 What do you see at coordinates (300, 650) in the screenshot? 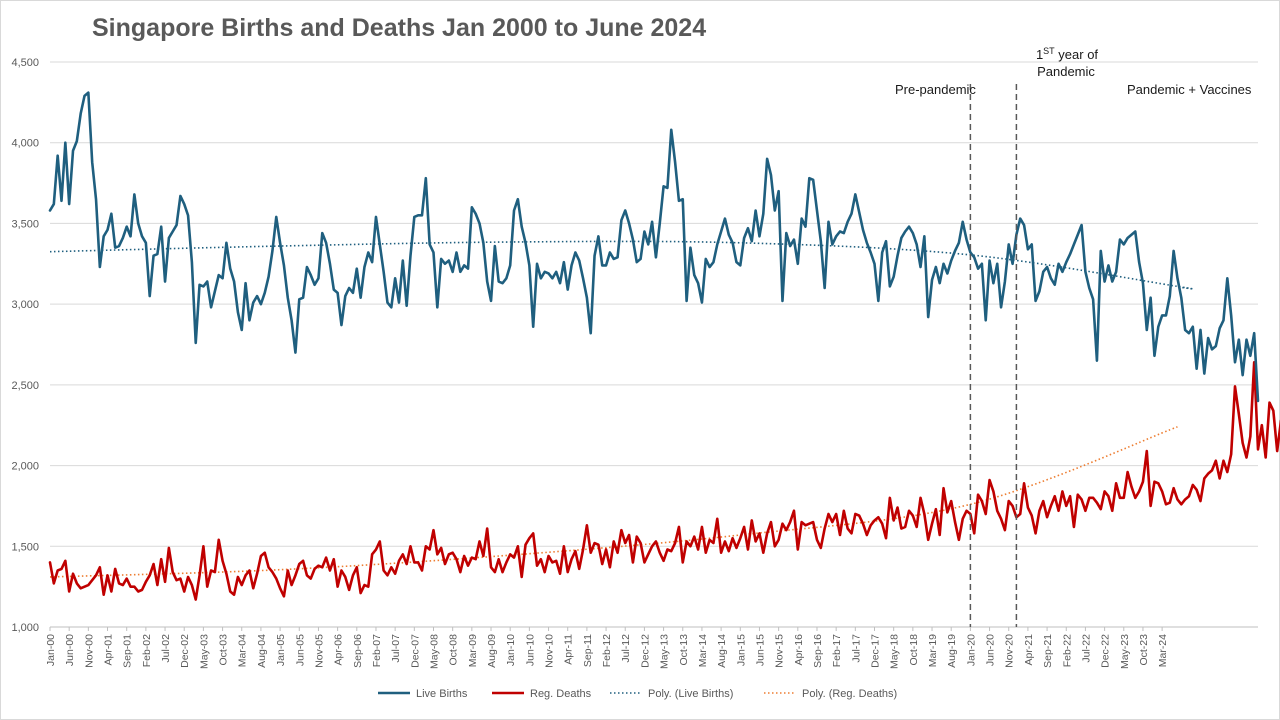
I see `x-tick-label-13: Jun-05` at bounding box center [300, 650].